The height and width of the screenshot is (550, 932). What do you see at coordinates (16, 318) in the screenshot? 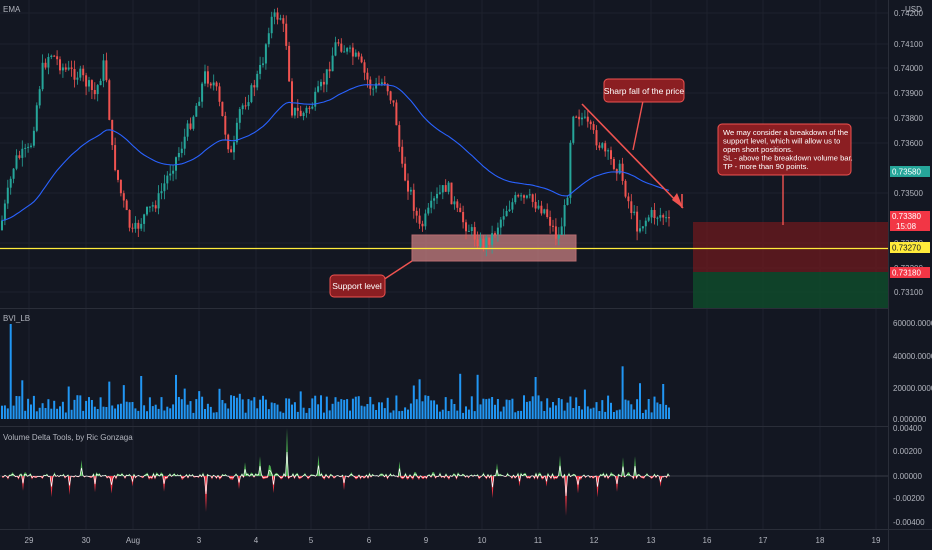
I see `volume-indicator-label: BVI_LB` at bounding box center [16, 318].